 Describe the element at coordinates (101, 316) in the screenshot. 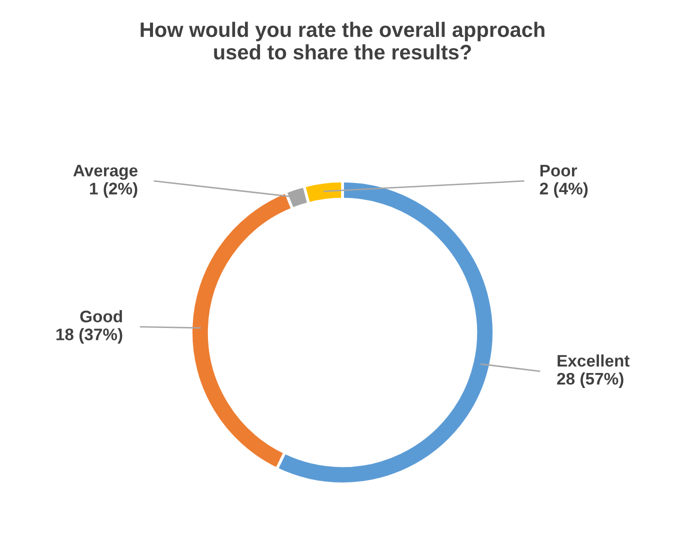

I see `slice-label: Good` at that location.